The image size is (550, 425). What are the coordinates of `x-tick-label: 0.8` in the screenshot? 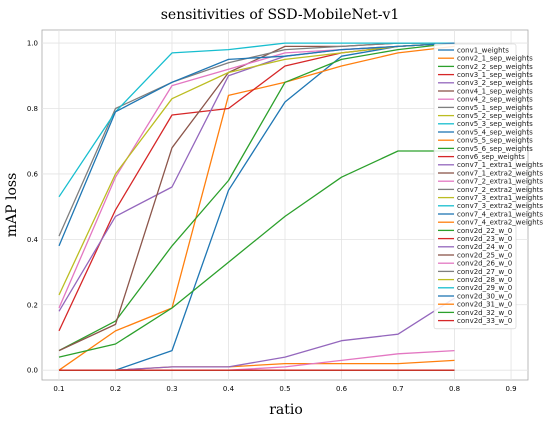 It's located at (454, 389).